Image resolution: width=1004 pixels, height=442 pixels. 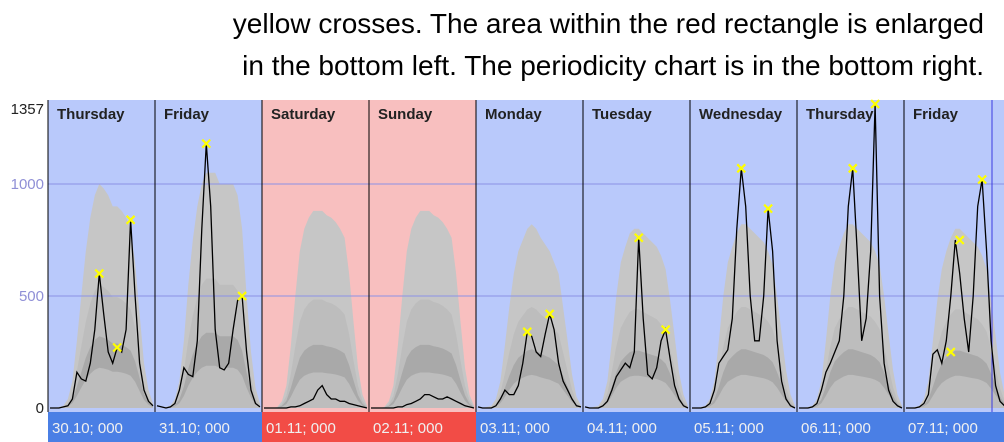 I want to click on date-label-1: 30.10; 000, so click(x=87, y=428).